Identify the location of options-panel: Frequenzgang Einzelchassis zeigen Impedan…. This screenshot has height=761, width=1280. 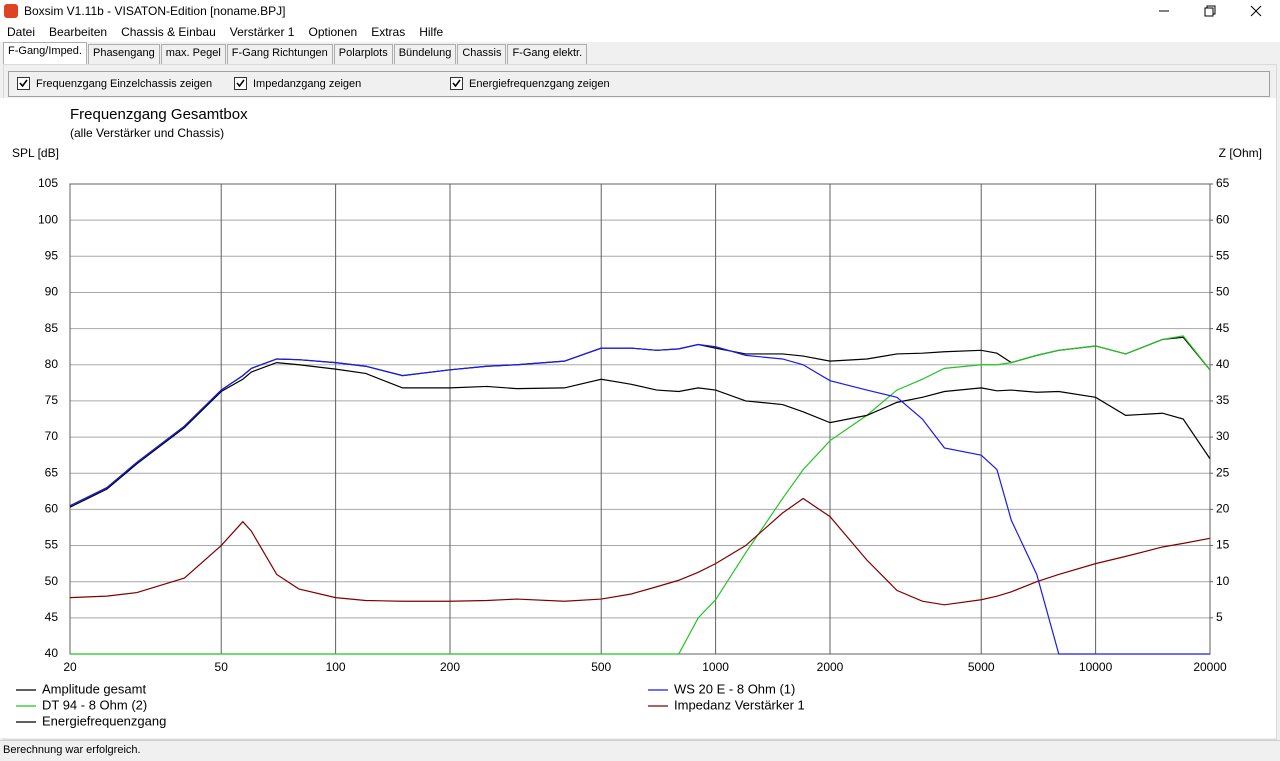
(639, 84).